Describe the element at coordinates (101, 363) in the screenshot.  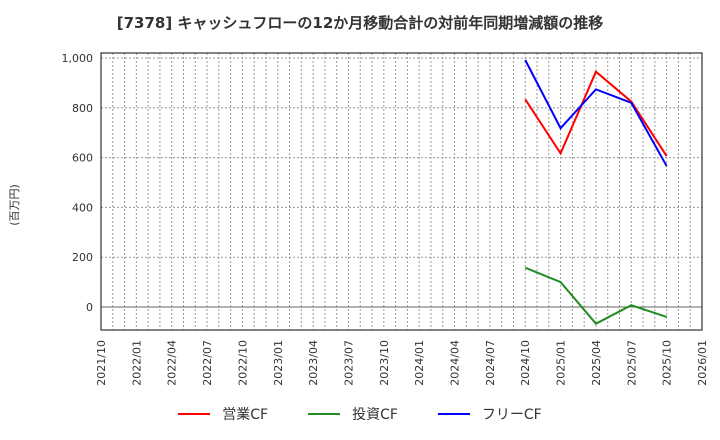
I see `x-tick-label: 2021/10` at that location.